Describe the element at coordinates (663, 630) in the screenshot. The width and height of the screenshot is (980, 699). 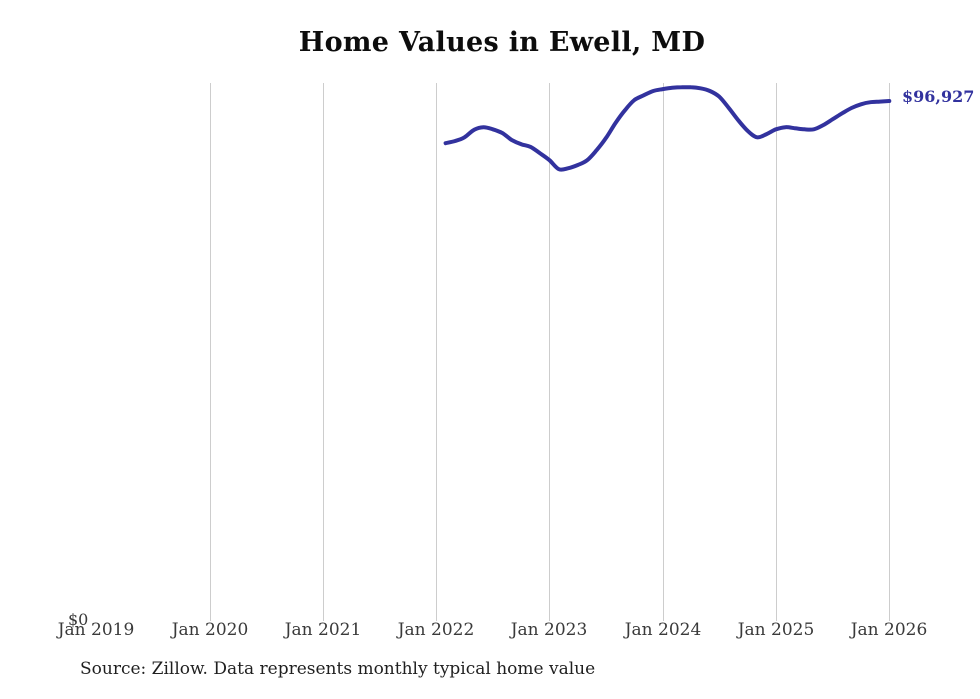
I see `x-tick-jan-2024: Jan 2024` at that location.